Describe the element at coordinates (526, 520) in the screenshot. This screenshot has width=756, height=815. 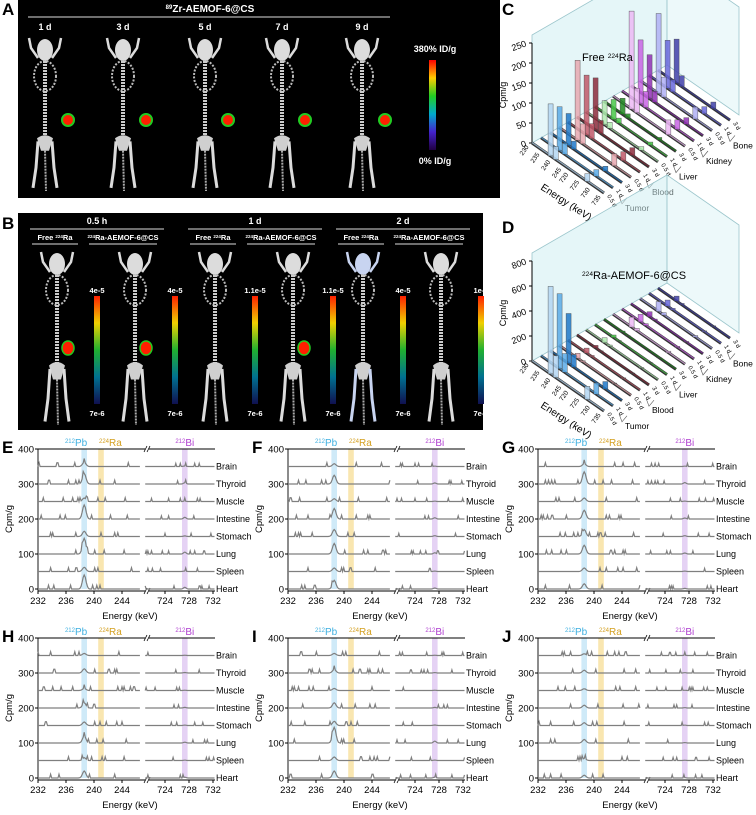
I see `y-tick-label: 200` at that location.